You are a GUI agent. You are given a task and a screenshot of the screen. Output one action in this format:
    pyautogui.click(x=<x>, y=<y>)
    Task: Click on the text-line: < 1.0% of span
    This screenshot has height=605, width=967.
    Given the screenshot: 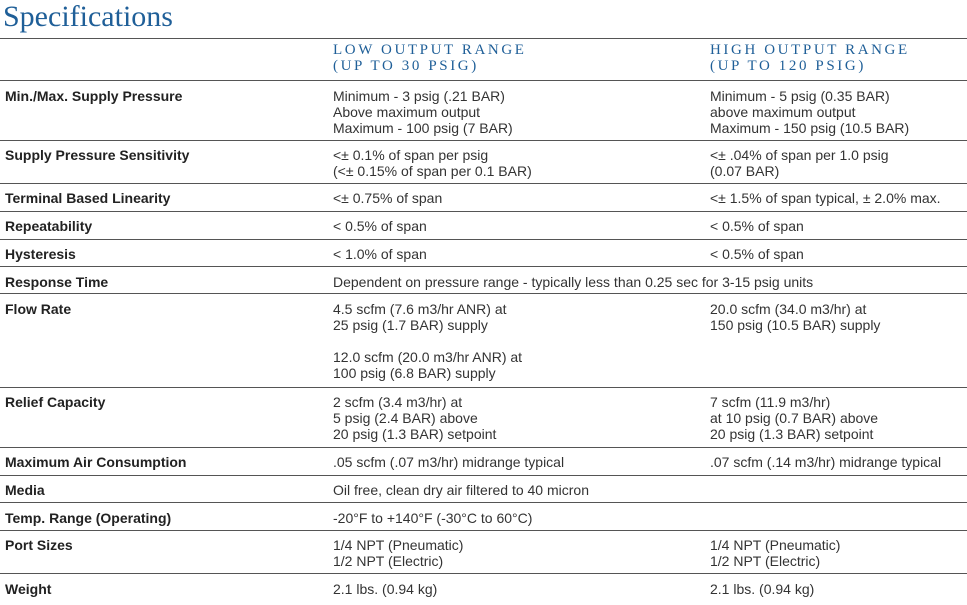 What is the action you would take?
    pyautogui.click(x=380, y=254)
    